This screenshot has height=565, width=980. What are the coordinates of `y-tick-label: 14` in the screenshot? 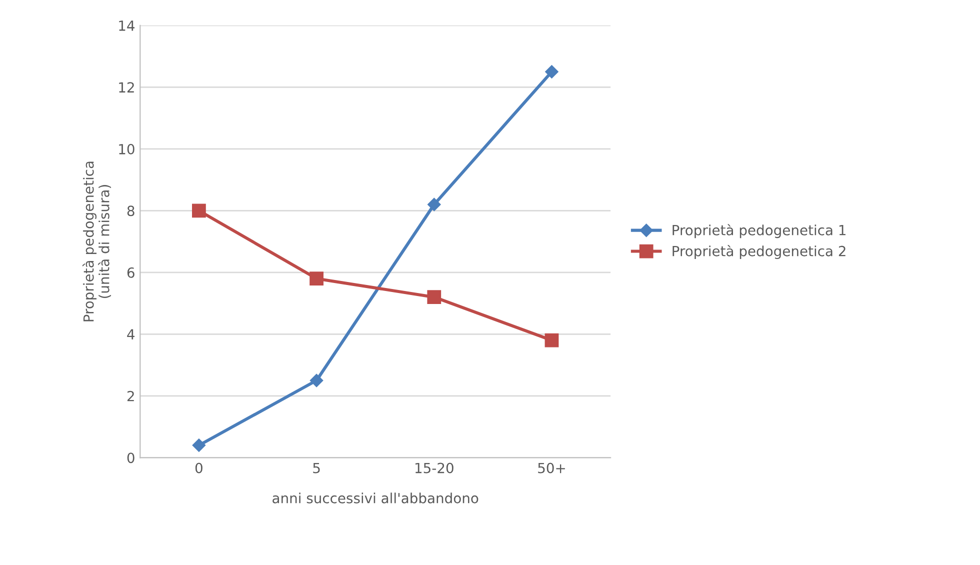 It's located at (126, 25).